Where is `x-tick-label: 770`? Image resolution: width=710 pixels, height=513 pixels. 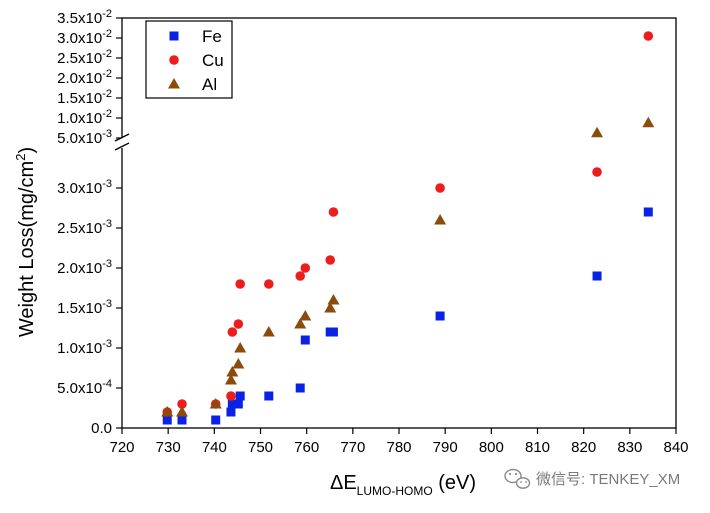
x-tick-label: 770 is located at coordinates (352, 447).